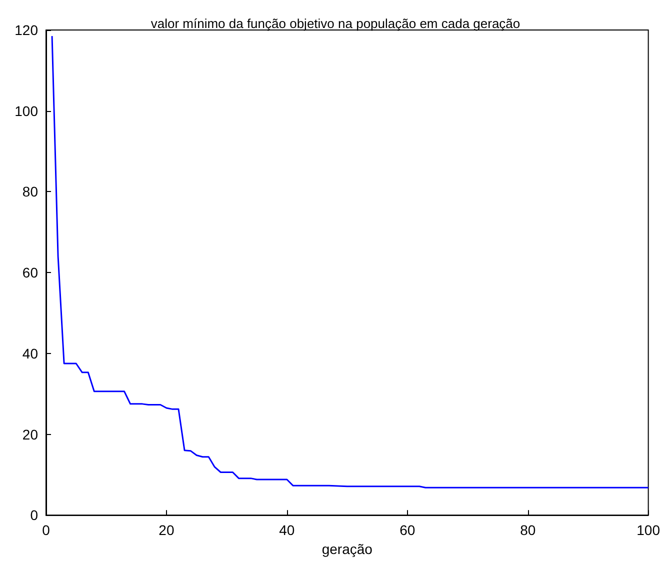  What do you see at coordinates (30, 272) in the screenshot?
I see `y-tick-label: 60` at bounding box center [30, 272].